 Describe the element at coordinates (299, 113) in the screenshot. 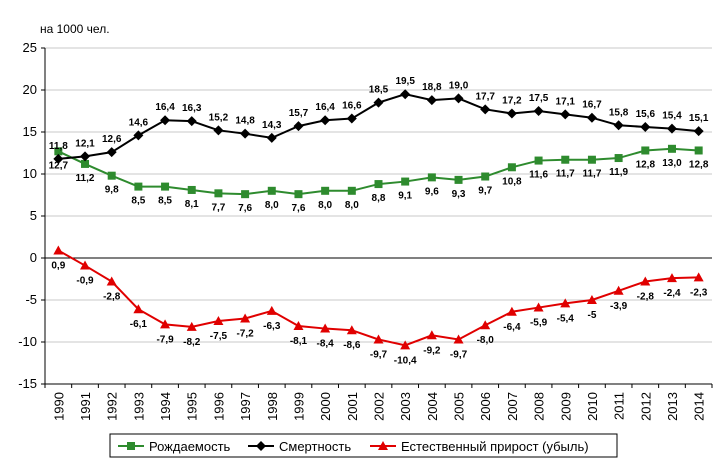

I see `data-label: 15,7` at that location.